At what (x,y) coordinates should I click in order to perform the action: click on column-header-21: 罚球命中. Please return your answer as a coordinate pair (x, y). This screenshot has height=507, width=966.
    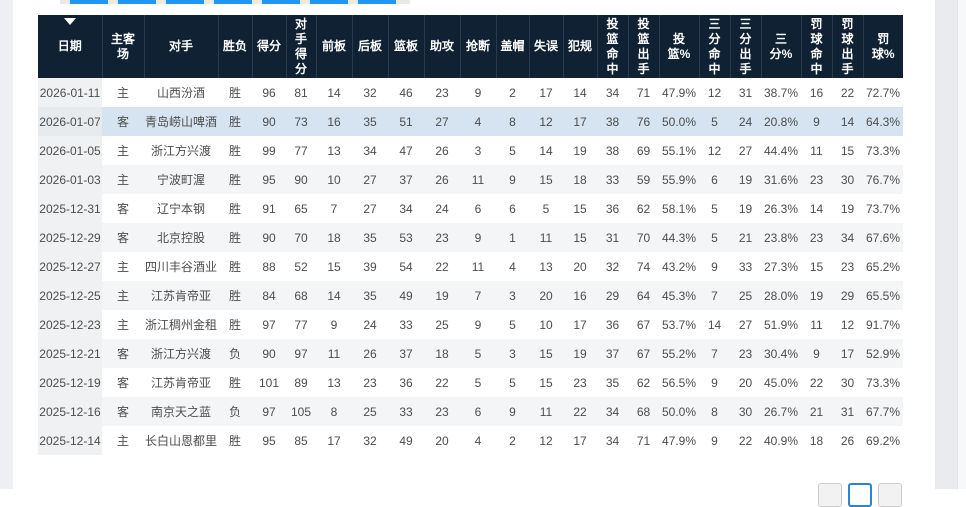
    Looking at the image, I should click on (817, 46).